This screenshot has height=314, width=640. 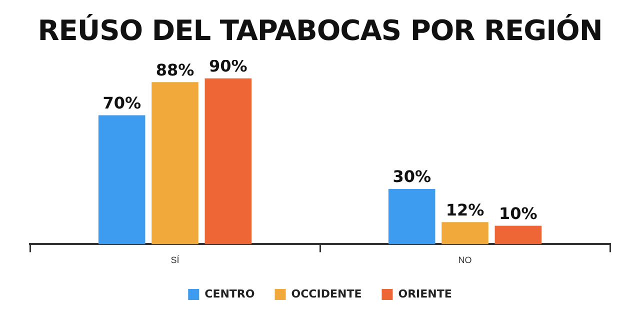 I want to click on data-label: 90%, so click(x=228, y=66).